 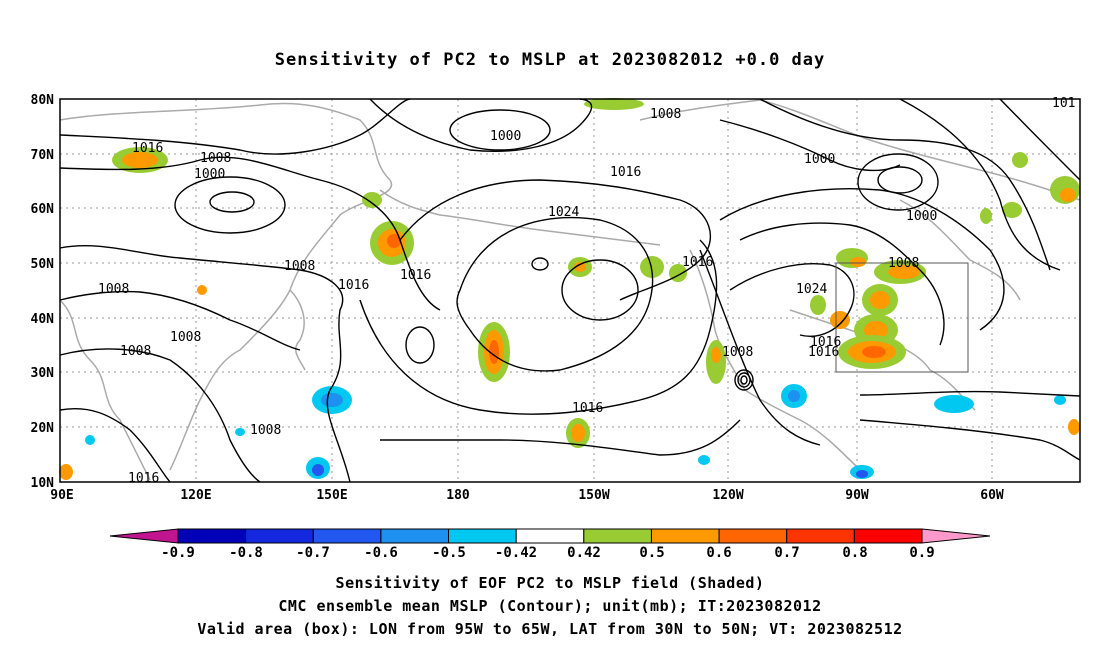 What do you see at coordinates (43, 292) in the screenshot?
I see `latitude-labels: 80N 70N 60N 50N 40N 30N 20N 10N` at bounding box center [43, 292].